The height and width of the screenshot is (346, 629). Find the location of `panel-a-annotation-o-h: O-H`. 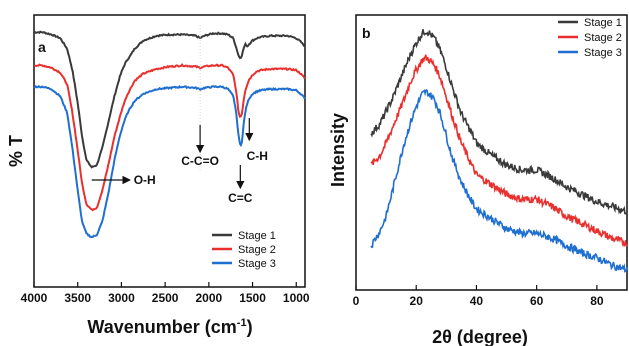

panel-a-annotation-o-h: O-H is located at coordinates (145, 180).